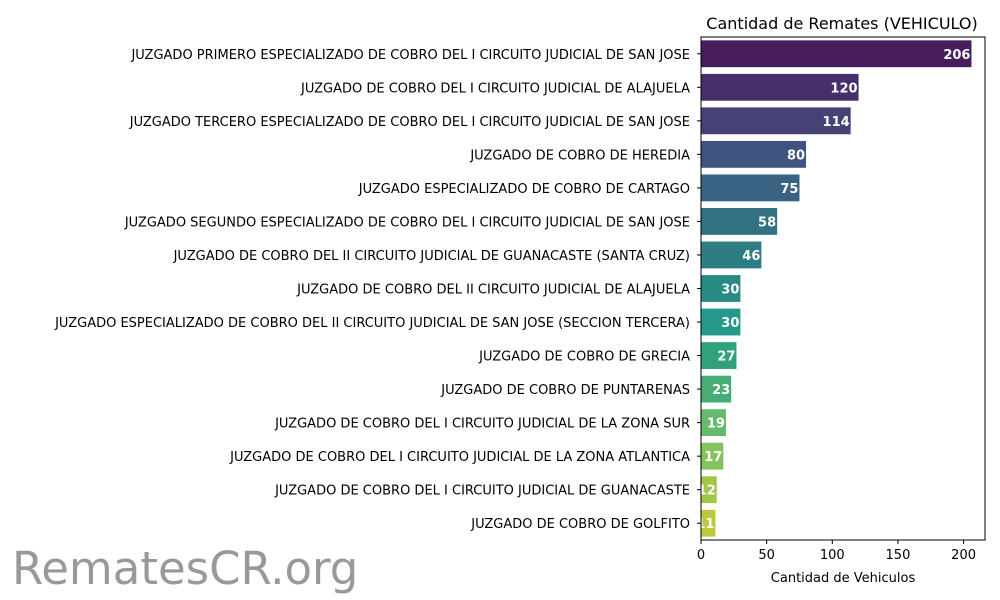 The height and width of the screenshot is (600, 1000). Describe the element at coordinates (843, 88) in the screenshot. I see `bar-value-label: 120` at that location.